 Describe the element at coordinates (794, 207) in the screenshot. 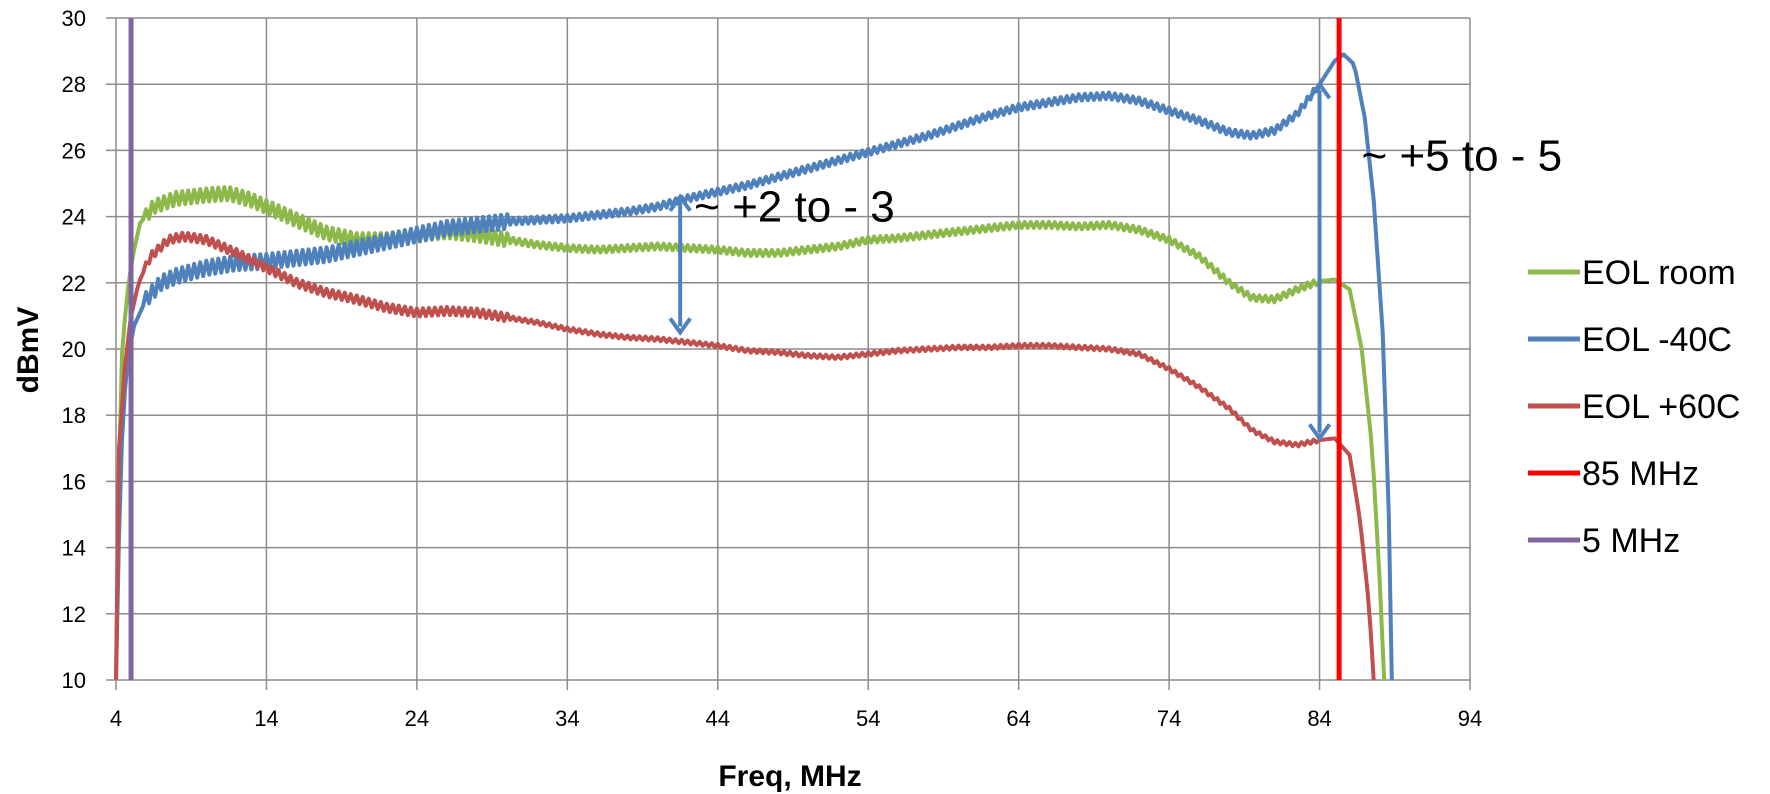

I see `annotation-label: ~ +2 to - 3` at that location.